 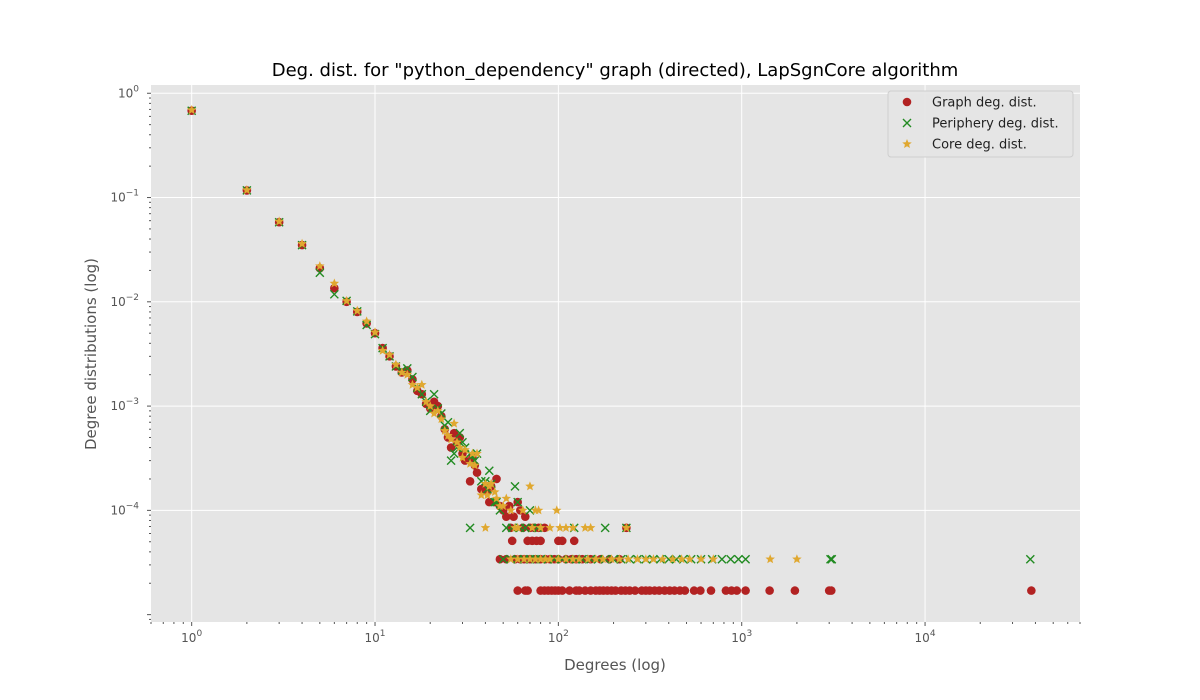 What do you see at coordinates (984, 103) in the screenshot?
I see `legend-label-graph: Graph deg. dist.` at bounding box center [984, 103].